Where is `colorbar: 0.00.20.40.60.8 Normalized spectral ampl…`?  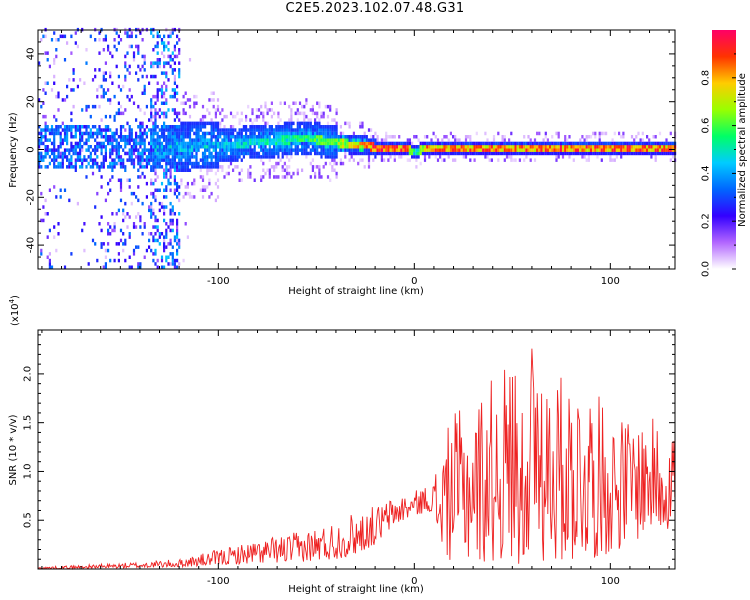 colorbar: 0.00.20.40.60.8 Normalized spectral ampl… is located at coordinates (724, 153).